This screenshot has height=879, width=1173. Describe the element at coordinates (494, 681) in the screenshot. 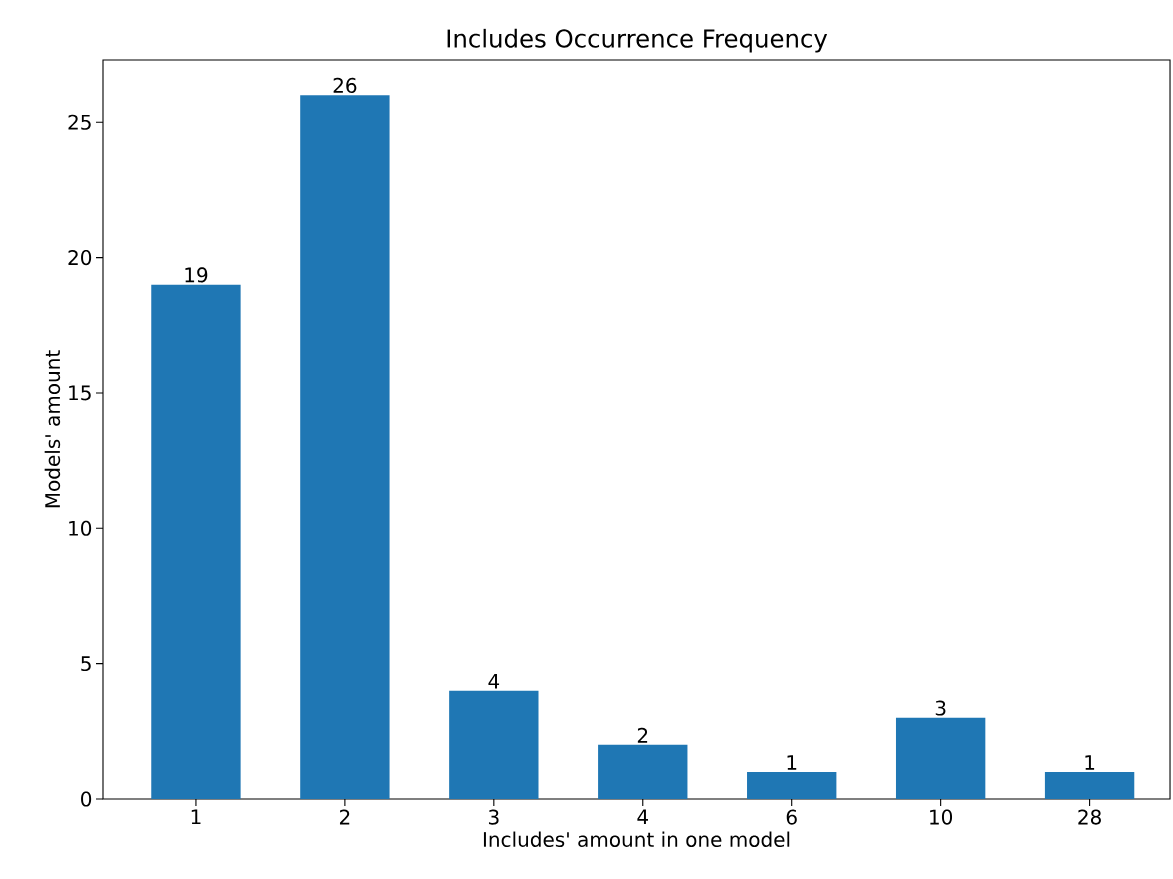

I see `data-label: 4` at that location.